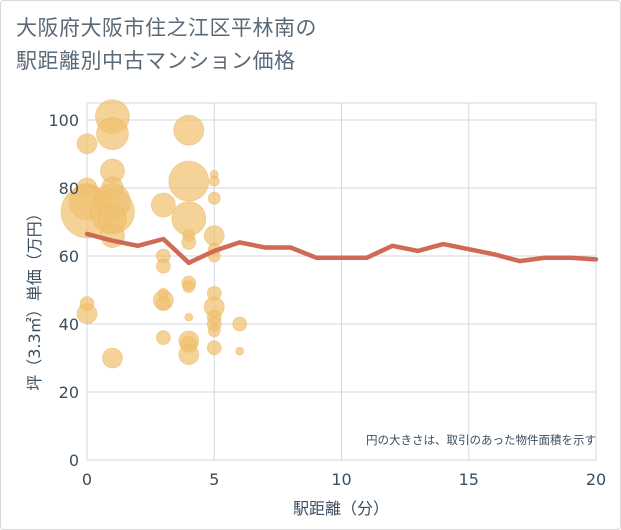 The height and width of the screenshot is (530, 621). I want to click on y-tick-label: 0, so click(74, 460).